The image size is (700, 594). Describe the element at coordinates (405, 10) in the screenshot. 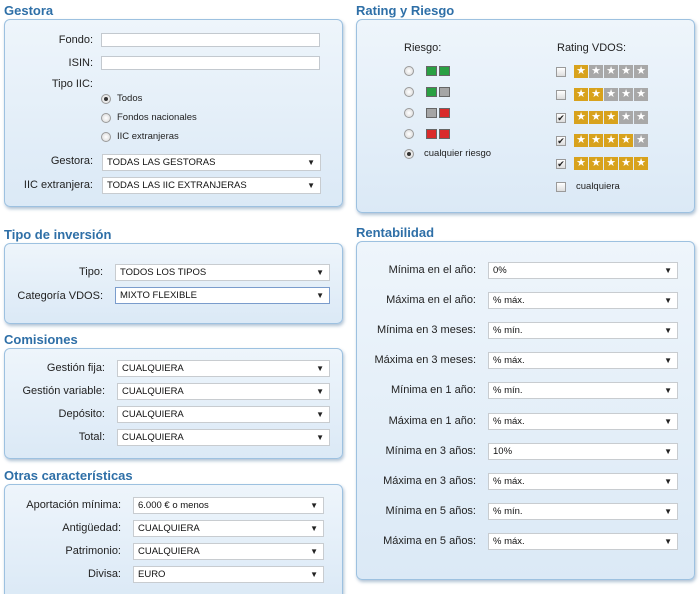

I see `rating-title: Rating y Riesgo` at that location.